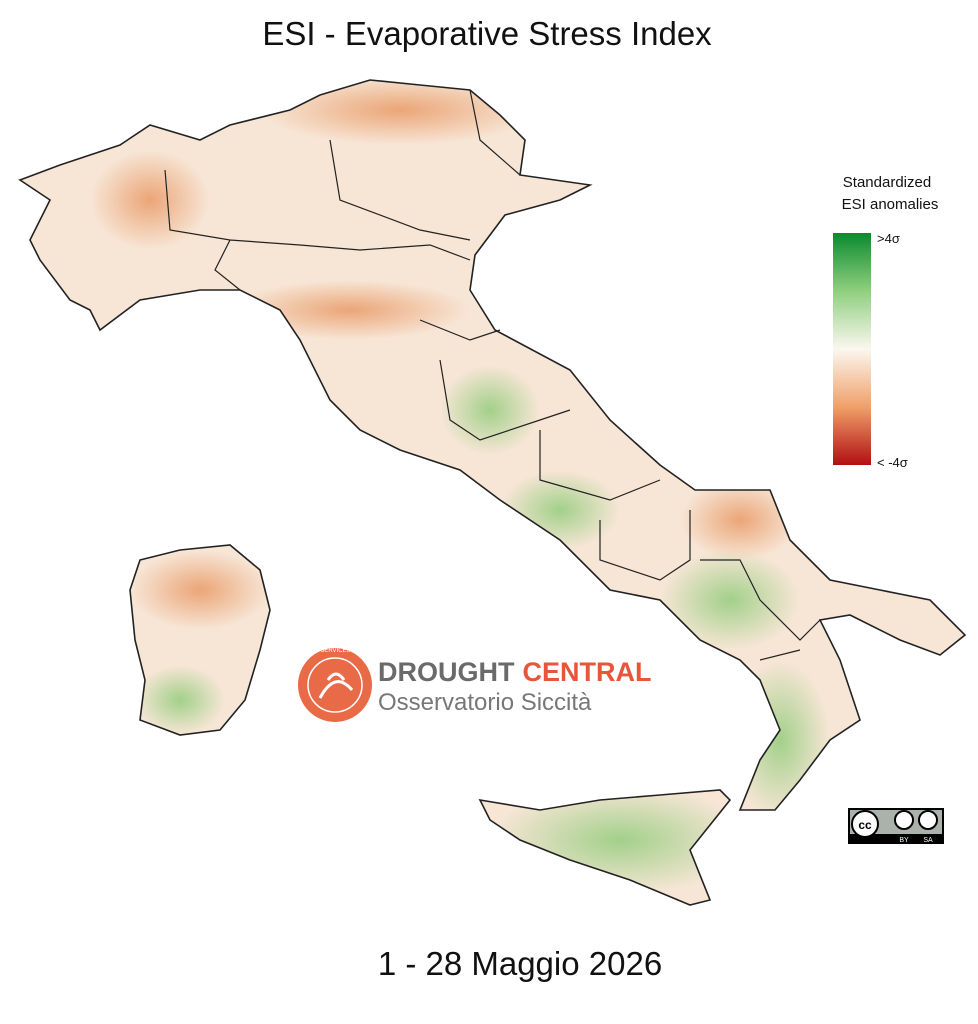  What do you see at coordinates (892, 462) in the screenshot?
I see `legend-min-label: < -4σ` at bounding box center [892, 462].